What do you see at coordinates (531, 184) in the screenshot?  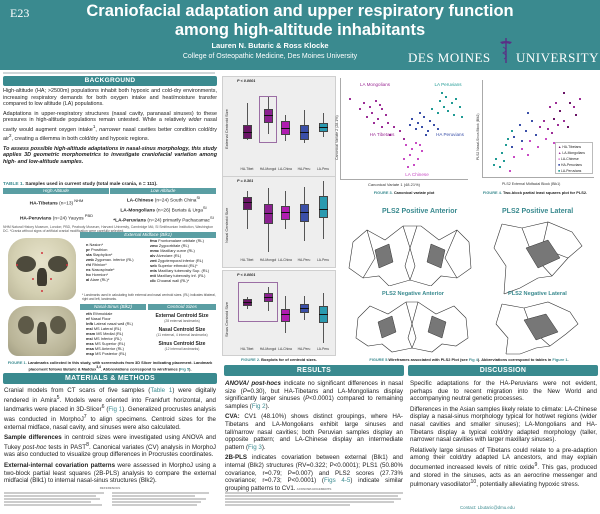 I see `pls-x-axis-label: PLS2 External Midfacial Block (Blk1)` at bounding box center [531, 184].